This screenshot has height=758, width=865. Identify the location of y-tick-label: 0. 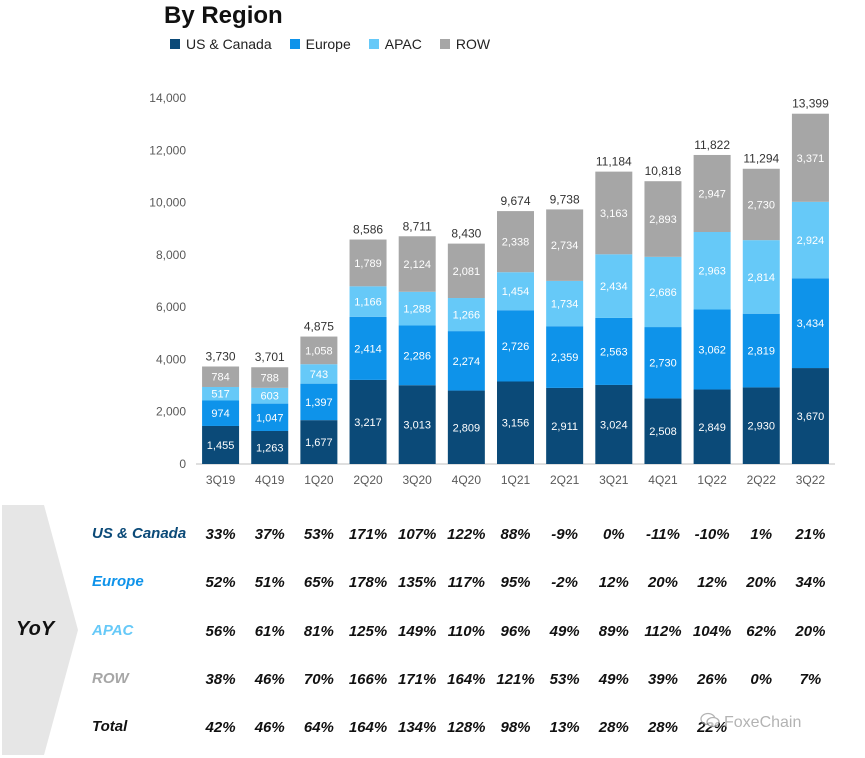
(182, 464).